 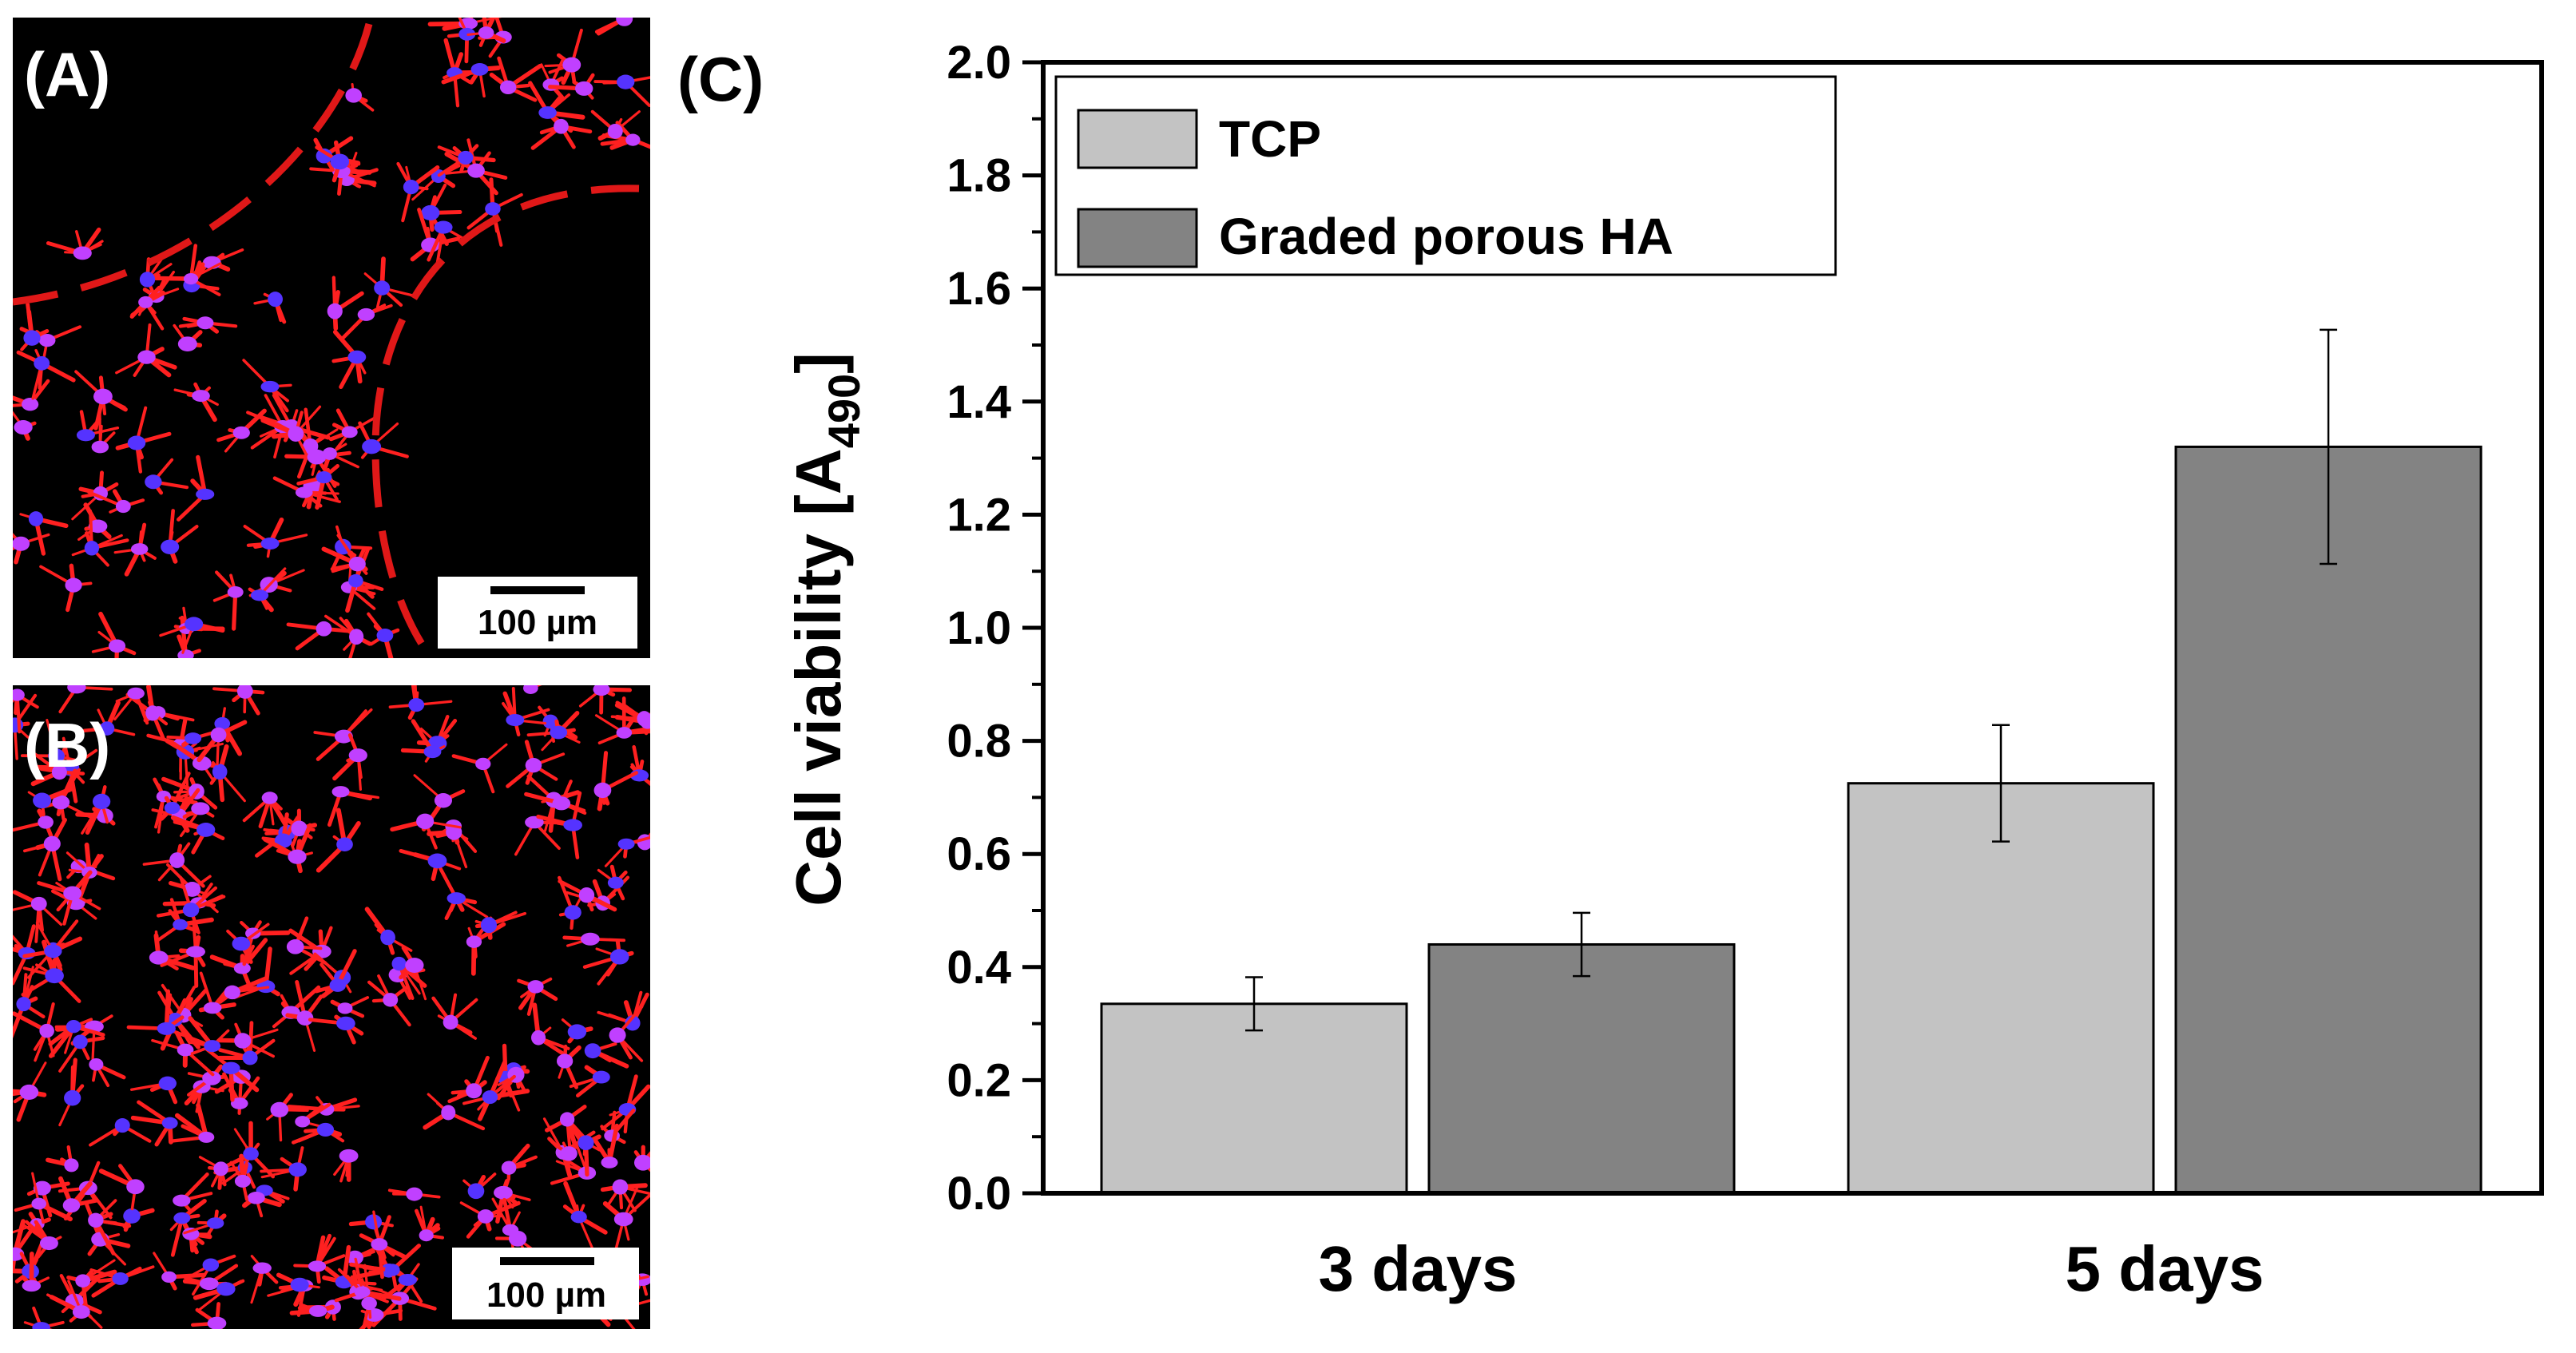 What do you see at coordinates (819, 677) in the screenshot?
I see `y-axis-label-main: Cell viability [A` at bounding box center [819, 677].